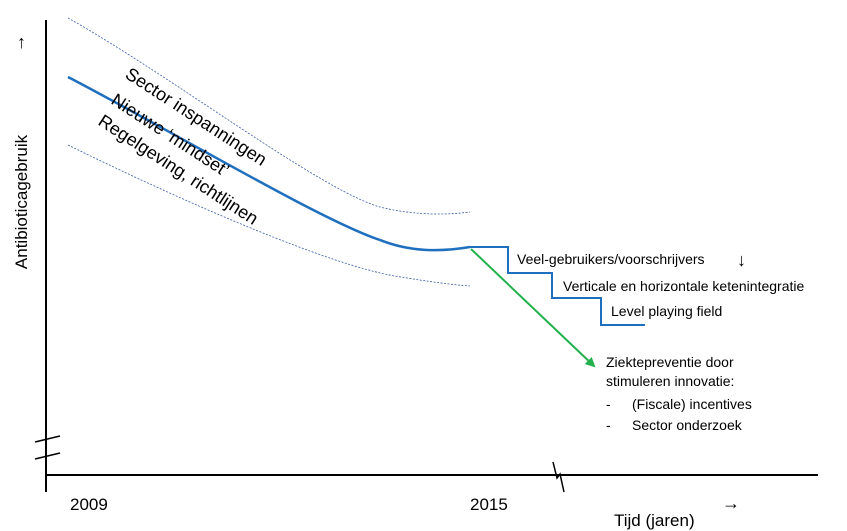  I want to click on x-axis-arrow: →, so click(731, 503).